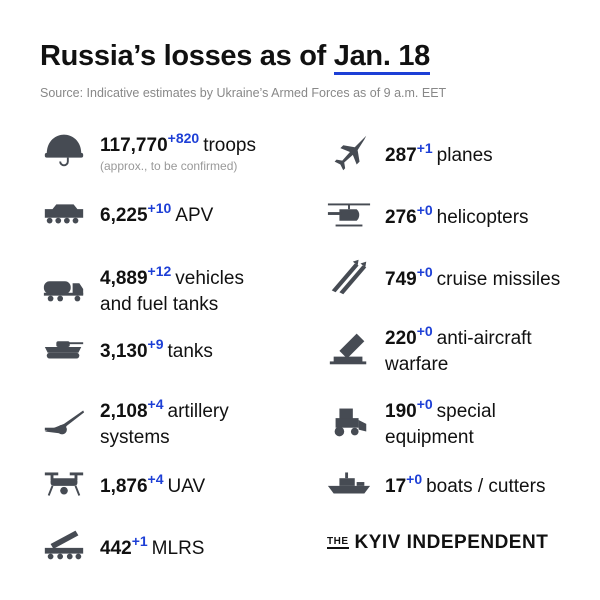  I want to click on loss-increase: +9, so click(155, 344).